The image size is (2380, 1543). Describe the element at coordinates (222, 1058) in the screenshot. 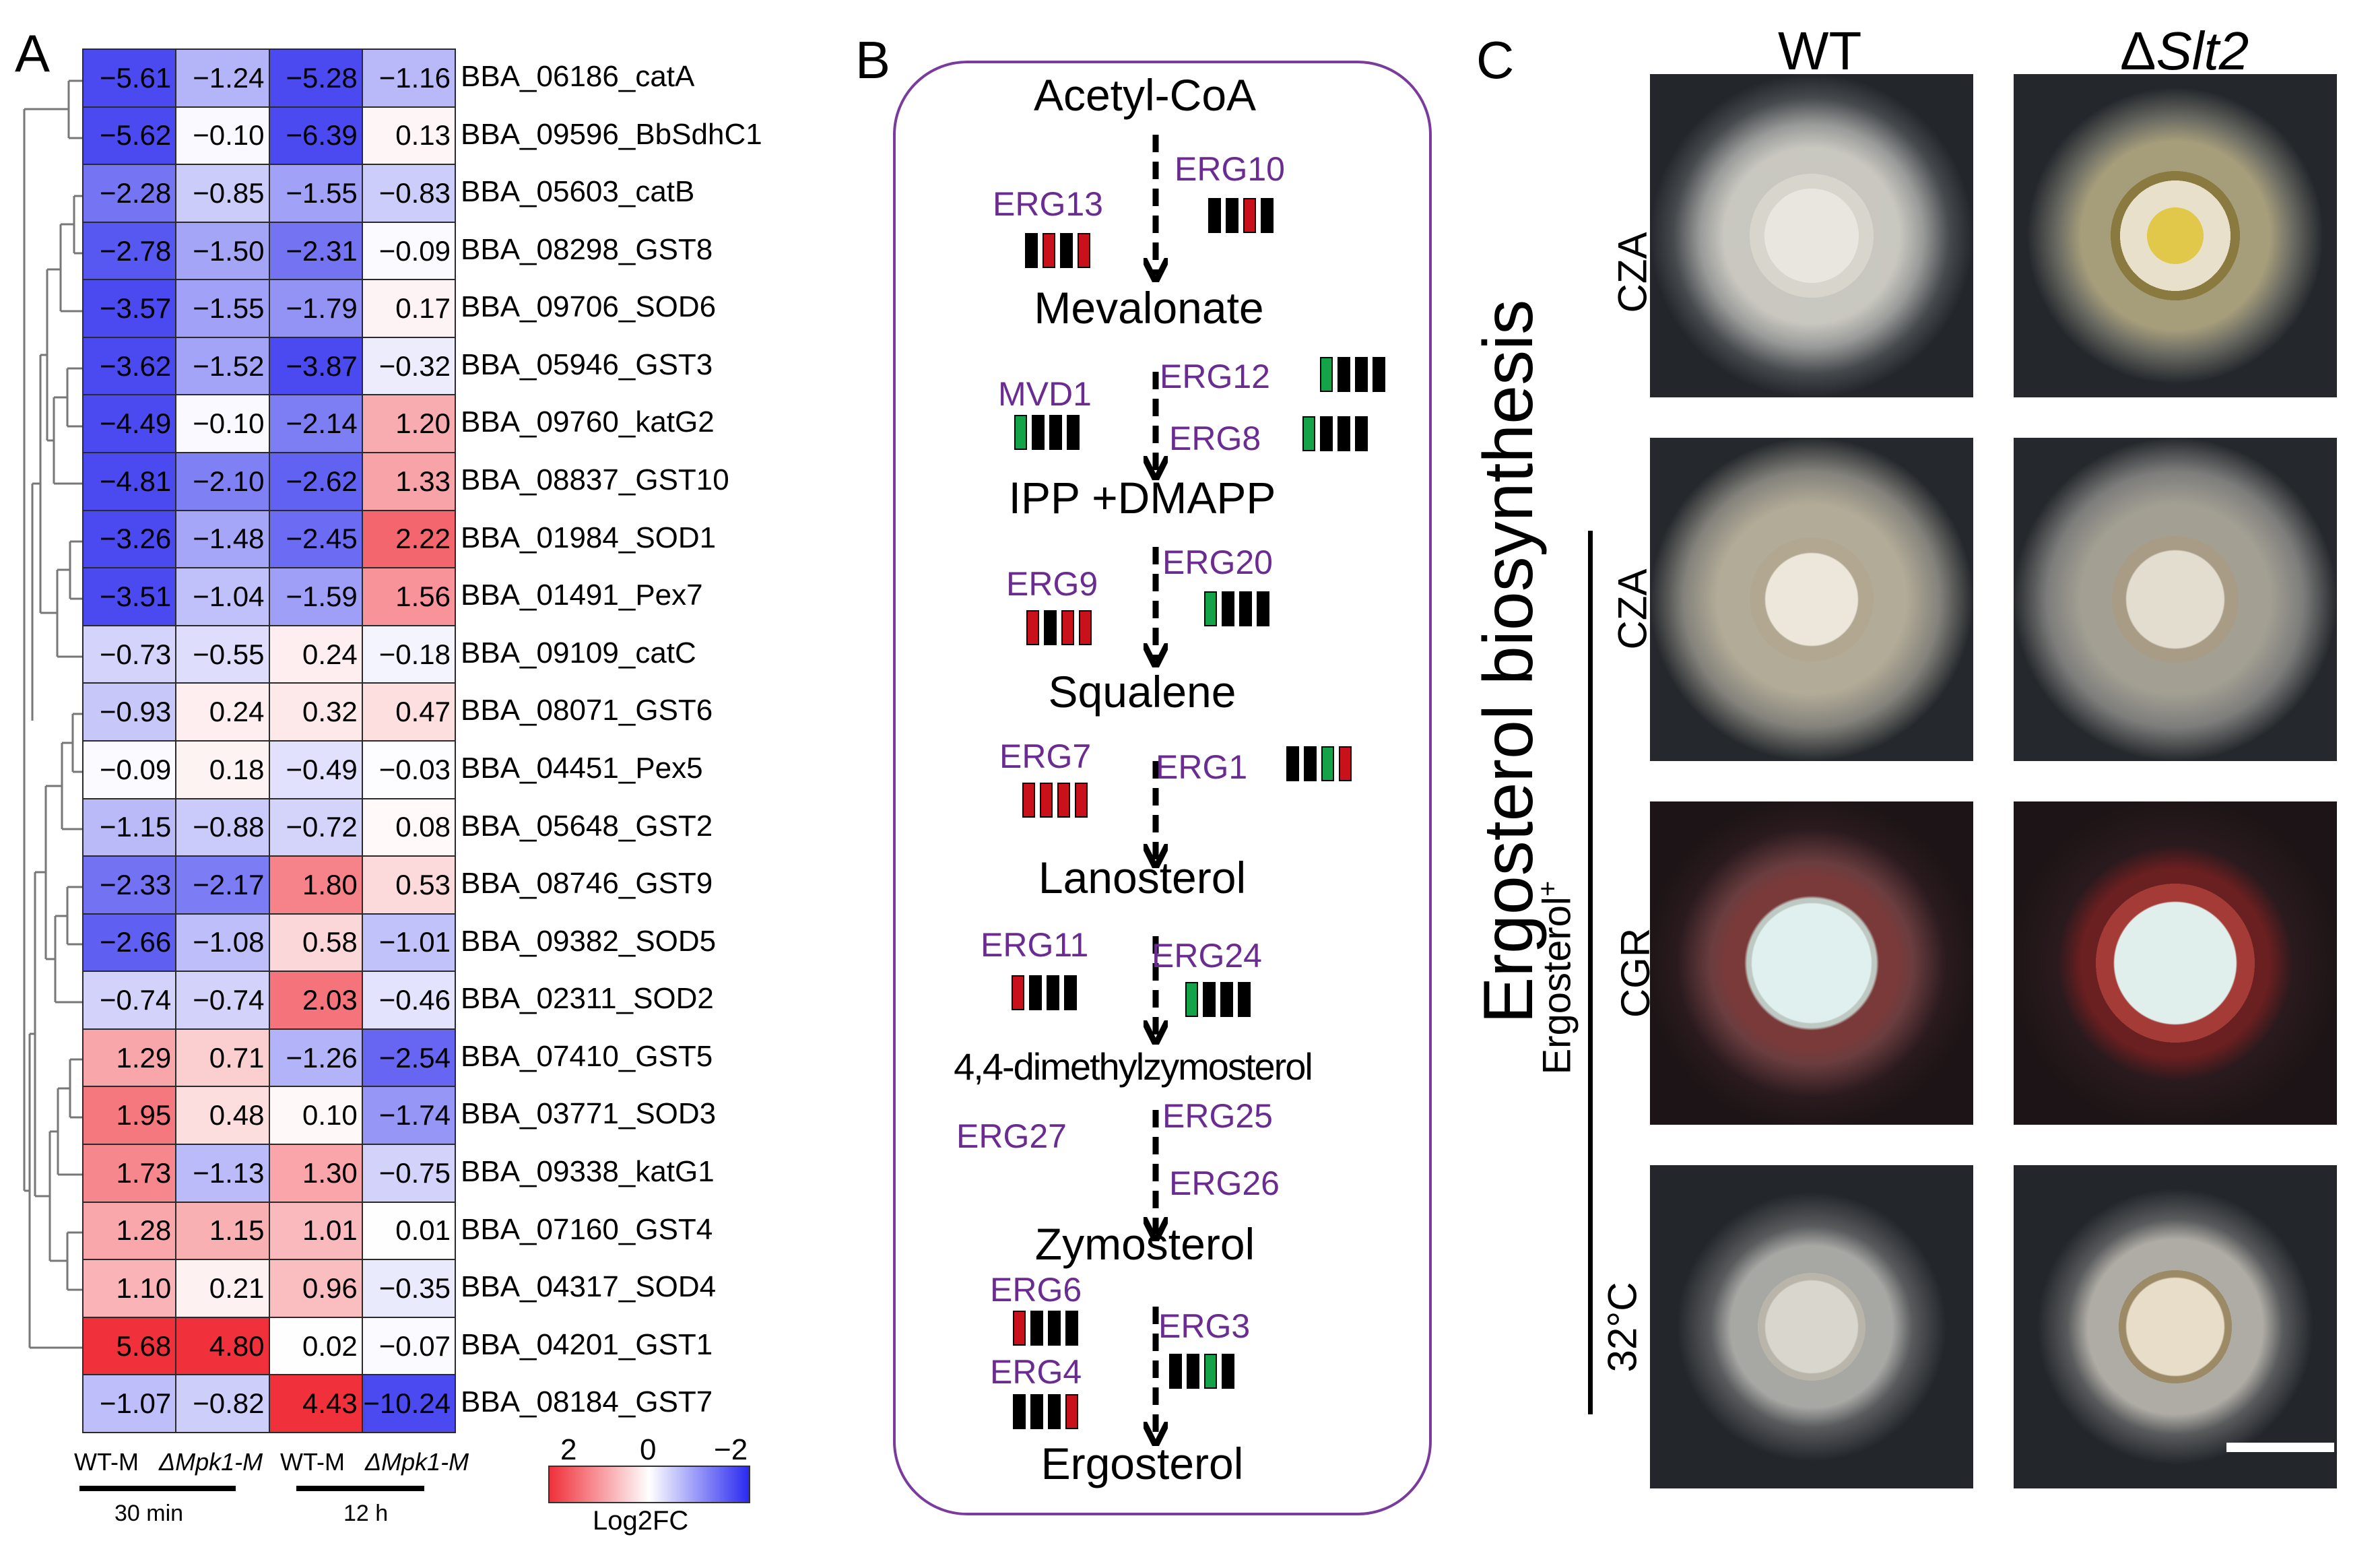

I see `heatmap-cell: 0.71` at that location.